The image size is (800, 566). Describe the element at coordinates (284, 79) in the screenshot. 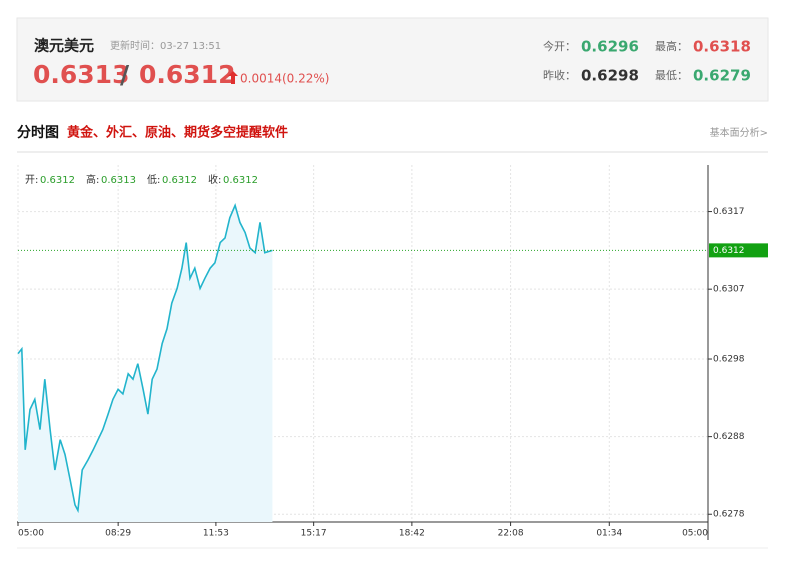

I see `price-change: 0.0014(0.22%)` at that location.